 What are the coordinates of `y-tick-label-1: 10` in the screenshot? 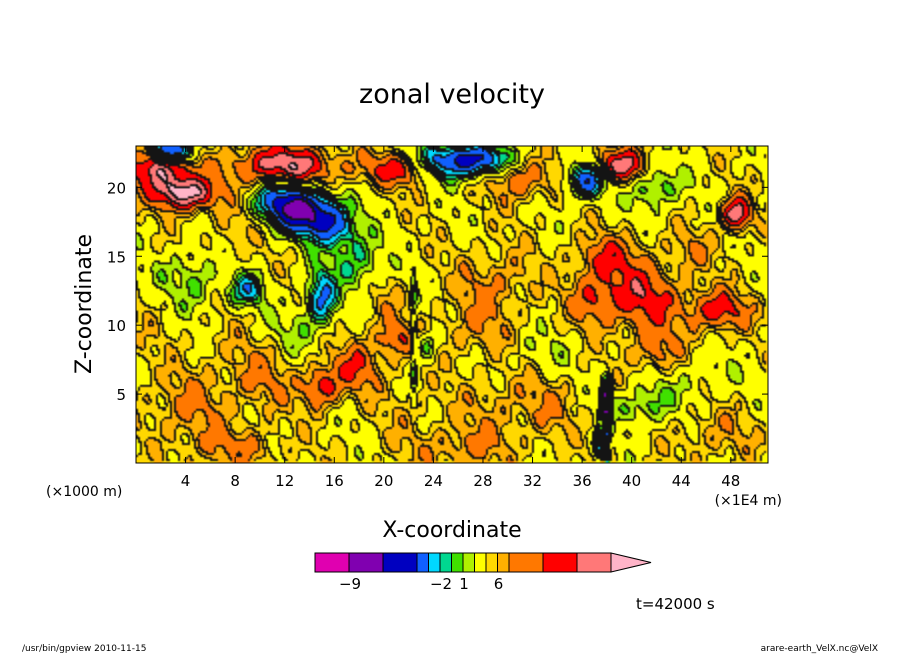 It's located at (116, 326).